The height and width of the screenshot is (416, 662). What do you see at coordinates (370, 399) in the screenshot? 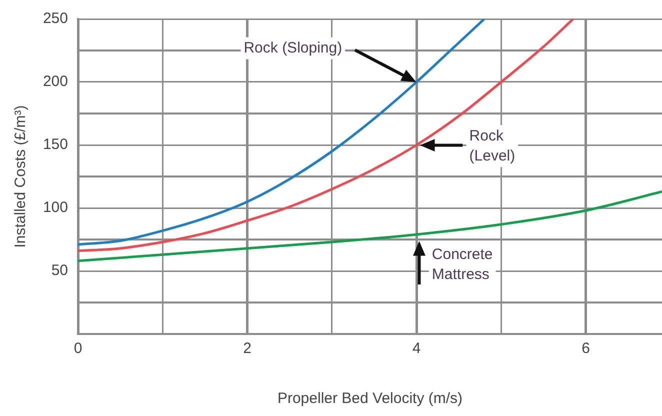
I see `x-axis-title: Propeller Bed Velocity (m/s)` at bounding box center [370, 399].